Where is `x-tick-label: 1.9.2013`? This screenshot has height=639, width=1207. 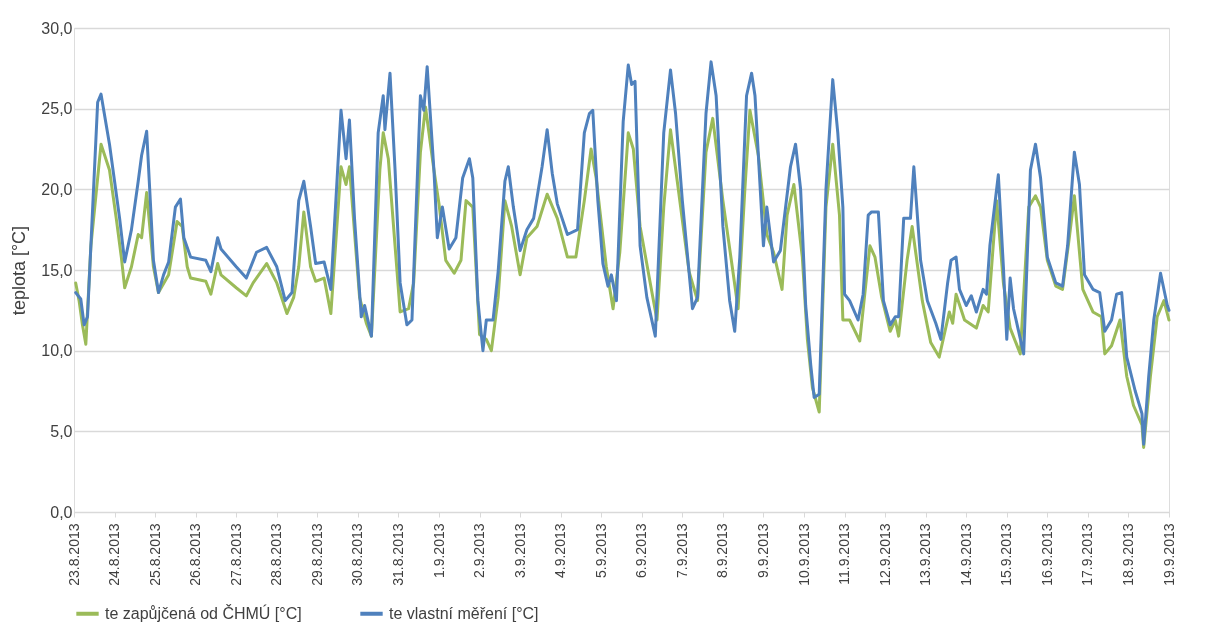 x-tick-label: 1.9.2013 is located at coordinates (438, 550).